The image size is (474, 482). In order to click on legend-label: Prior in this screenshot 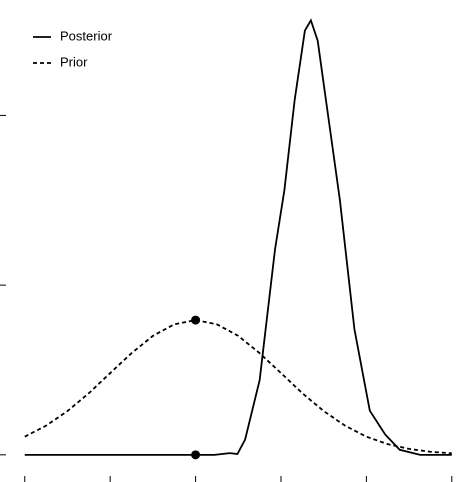, I will do `click(74, 61)`.